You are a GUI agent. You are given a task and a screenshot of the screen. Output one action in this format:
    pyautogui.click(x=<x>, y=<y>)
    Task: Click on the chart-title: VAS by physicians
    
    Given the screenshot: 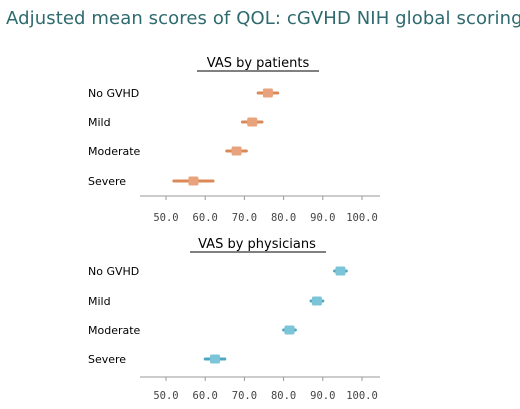 What is the action you would take?
    pyautogui.click(x=257, y=244)
    